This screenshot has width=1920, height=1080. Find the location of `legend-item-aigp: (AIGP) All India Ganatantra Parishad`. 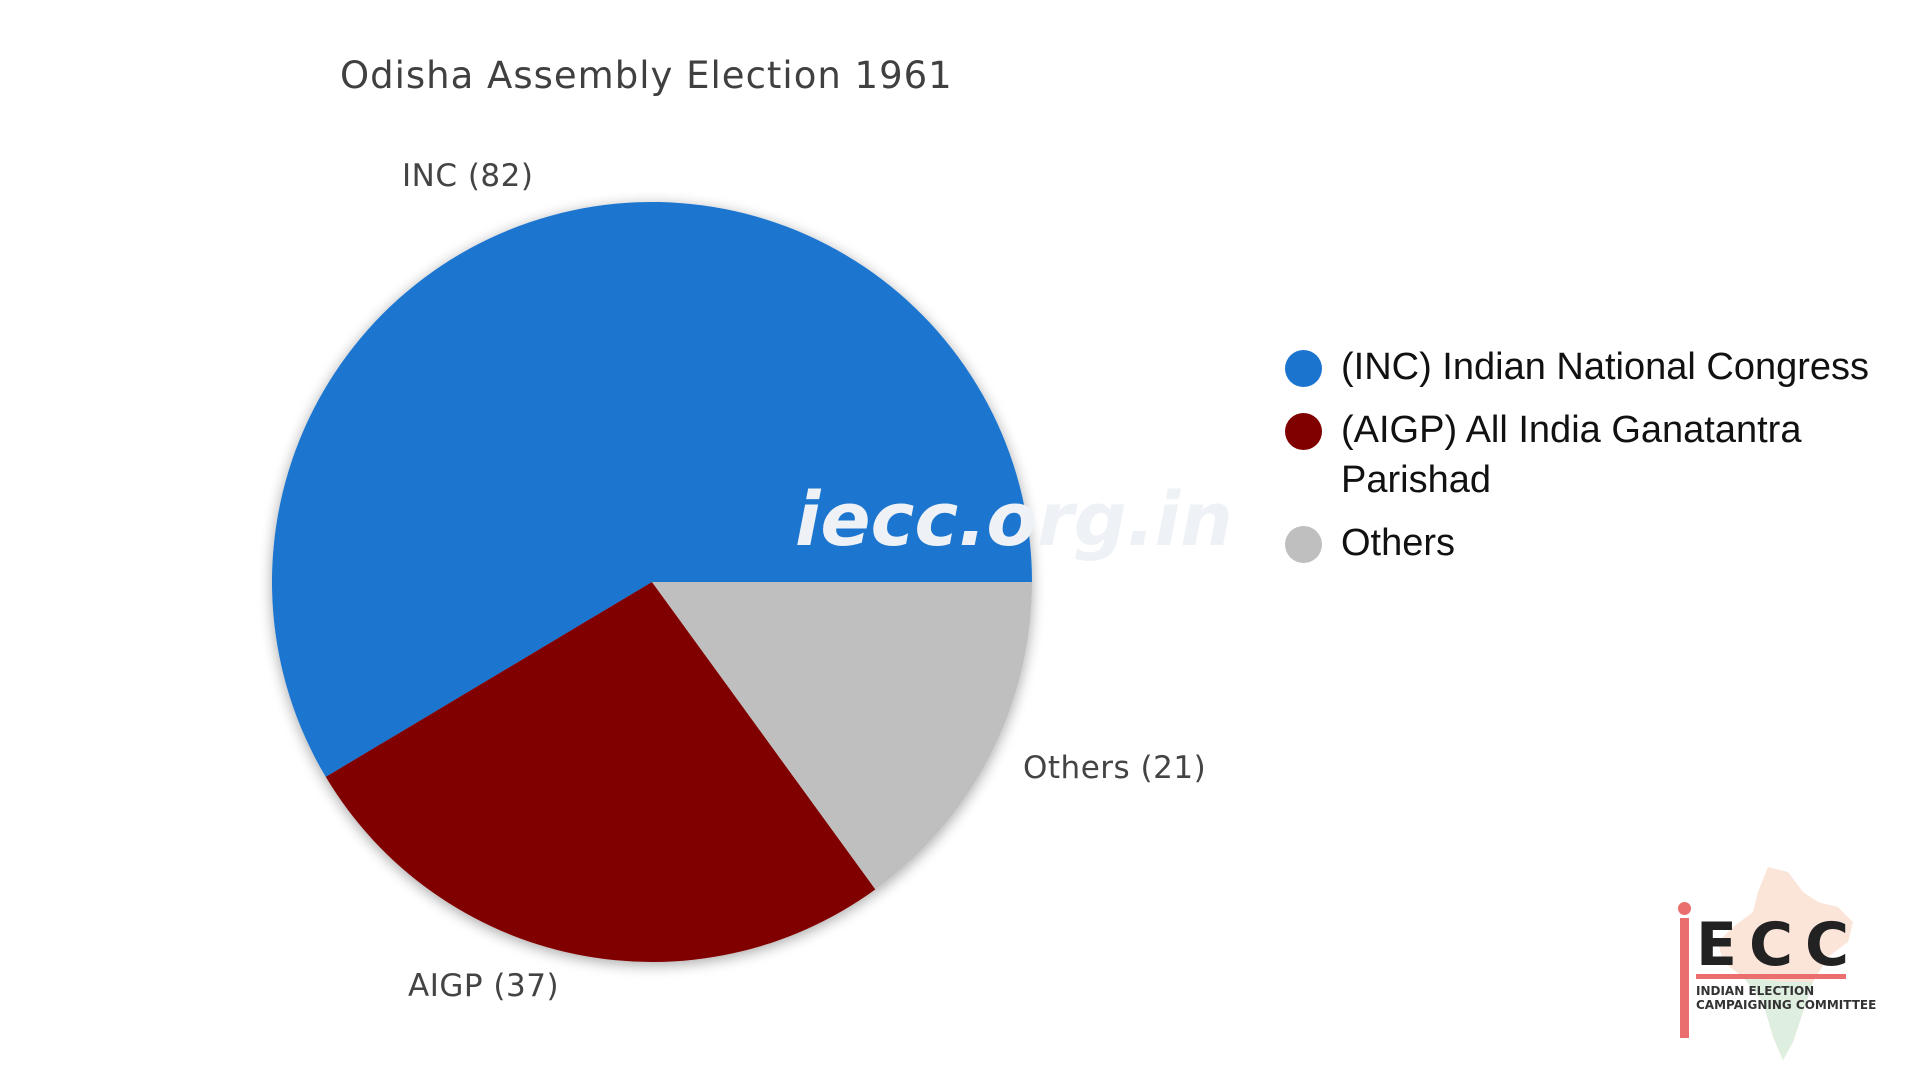

legend-item-aigp: (AIGP) All India Ganatantra Parishad is located at coordinates (1602, 455).